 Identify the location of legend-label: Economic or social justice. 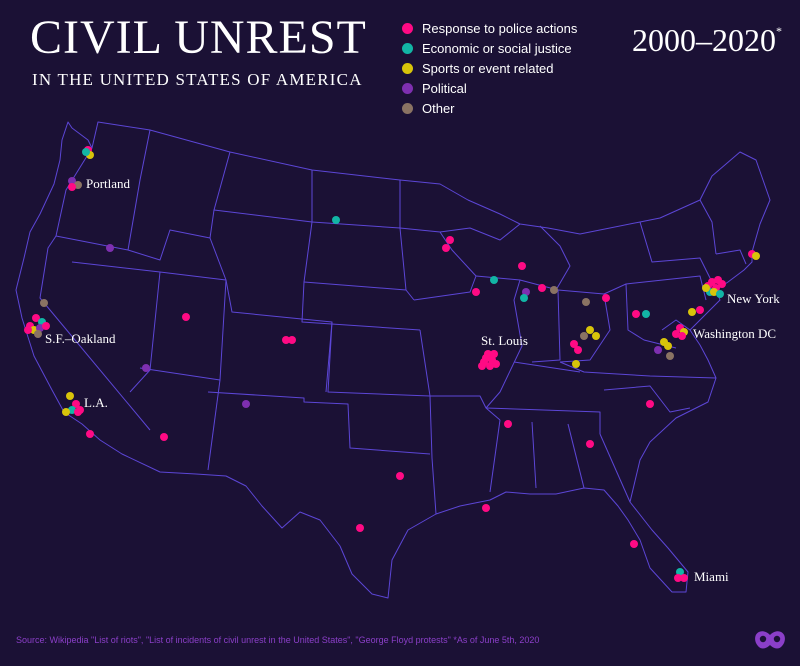
(497, 48).